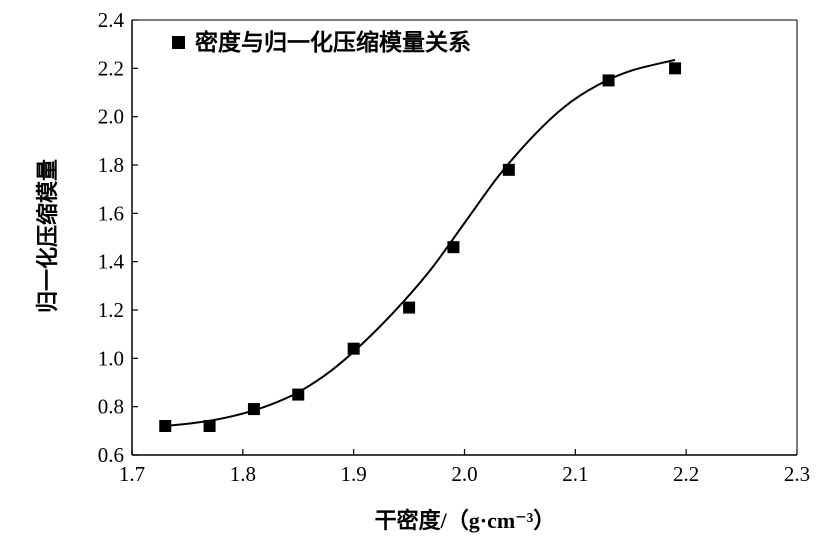  I want to click on x-tick-label: 2.1, so click(575, 474).